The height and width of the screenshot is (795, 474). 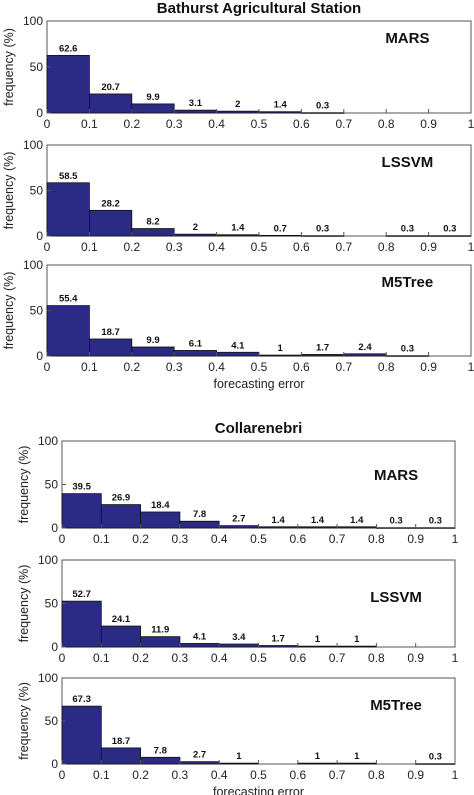 I want to click on data-label: 0.7, so click(x=280, y=228).